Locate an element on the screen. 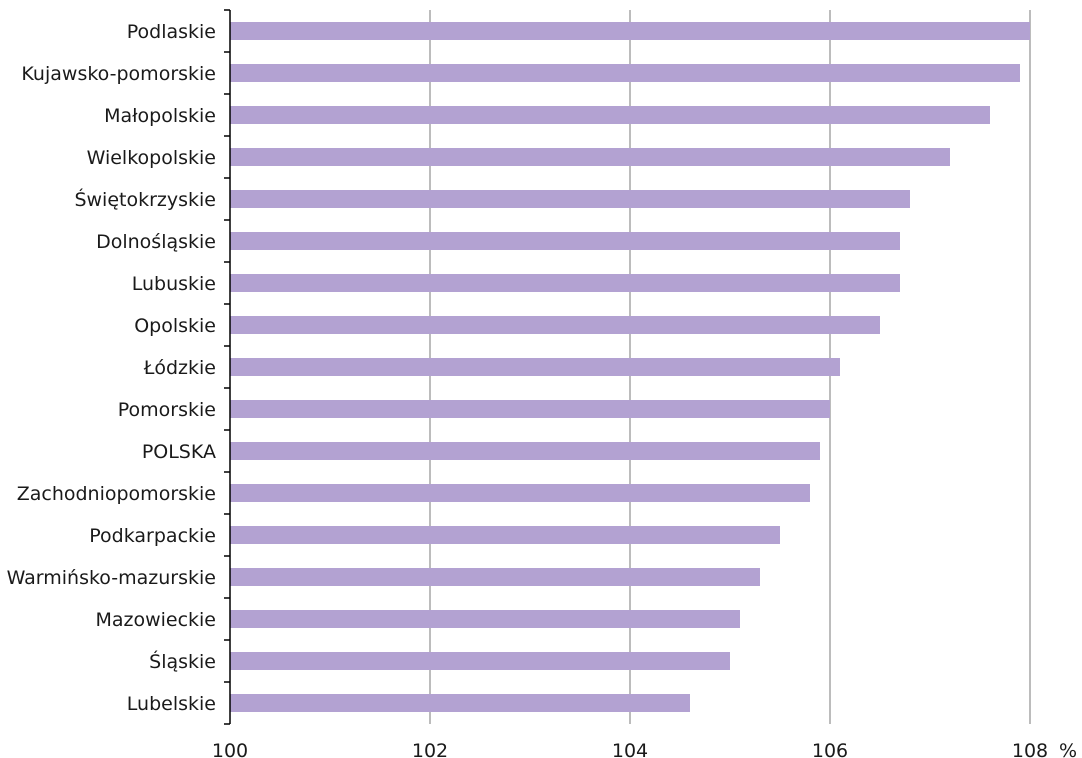 The height and width of the screenshot is (758, 1082). x-tick-label: 104 is located at coordinates (630, 749).